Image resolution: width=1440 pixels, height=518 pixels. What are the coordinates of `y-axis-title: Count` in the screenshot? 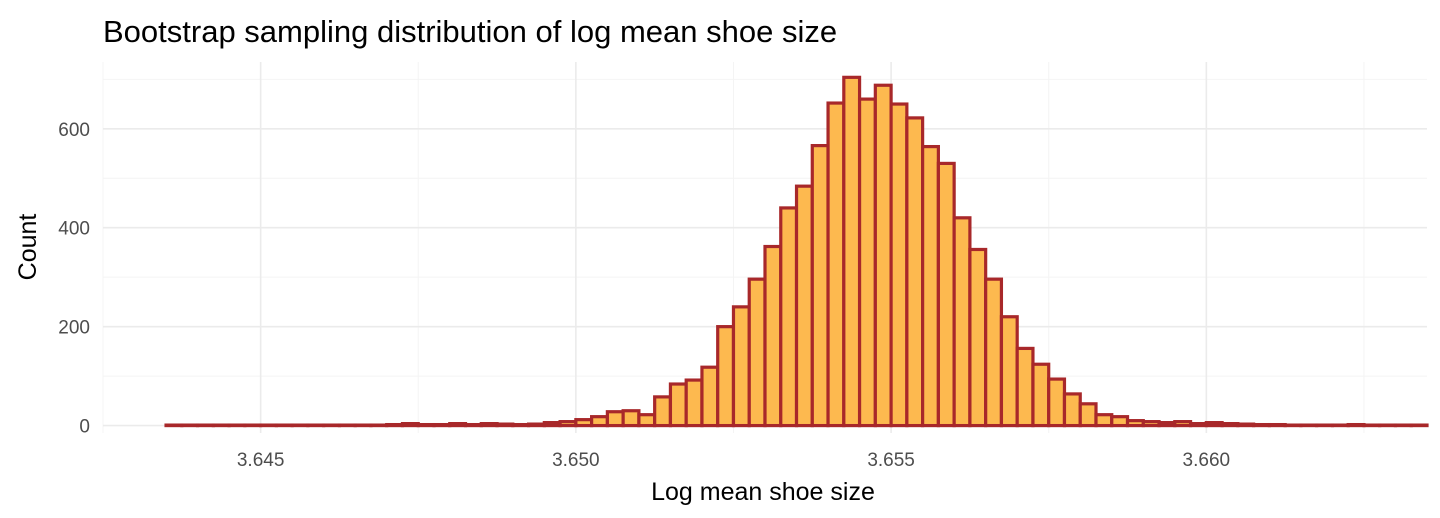 It's located at (28, 247).